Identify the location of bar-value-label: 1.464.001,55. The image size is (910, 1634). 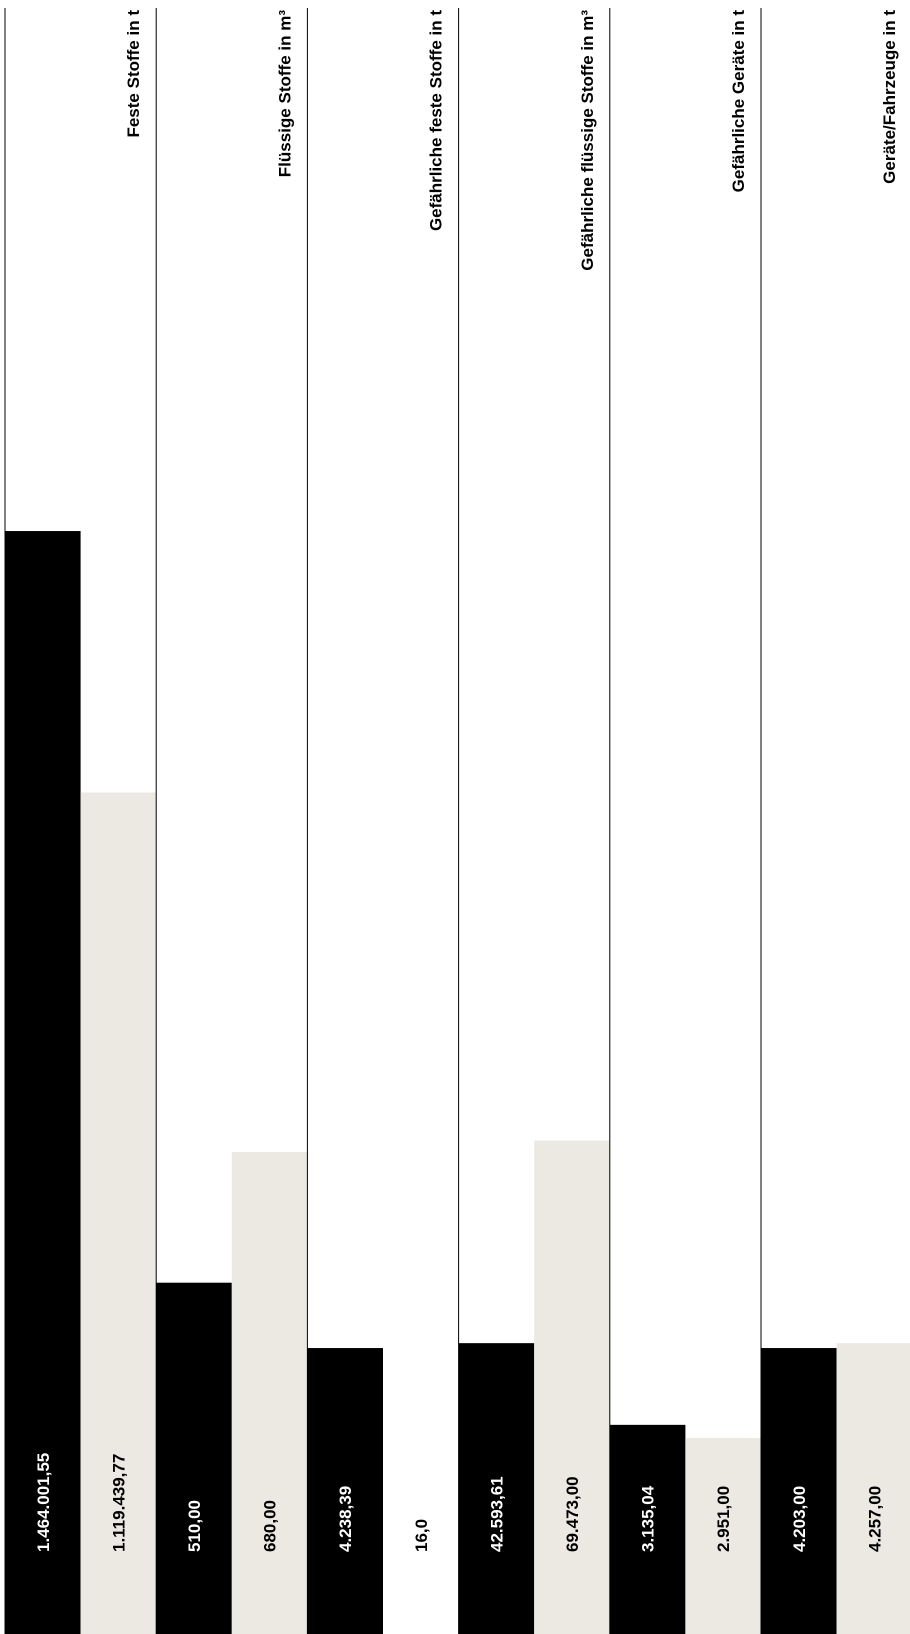
(43, 1502).